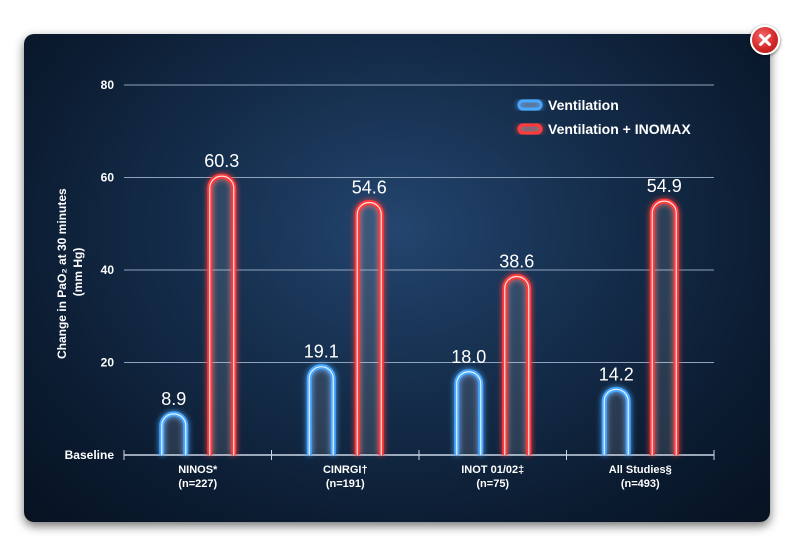  What do you see at coordinates (70, 272) in the screenshot?
I see `y-axis-label: Change in PaO₂ at 30 minutes (mm Hg)` at bounding box center [70, 272].